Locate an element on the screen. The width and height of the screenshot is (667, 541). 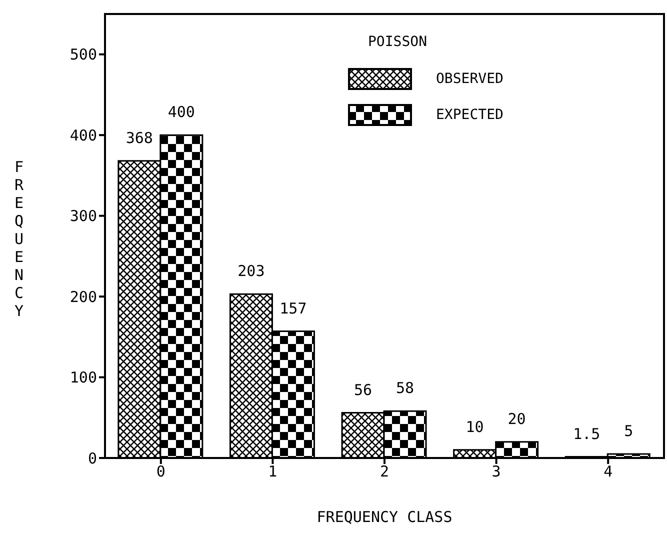
data-label: 20 is located at coordinates (517, 419).